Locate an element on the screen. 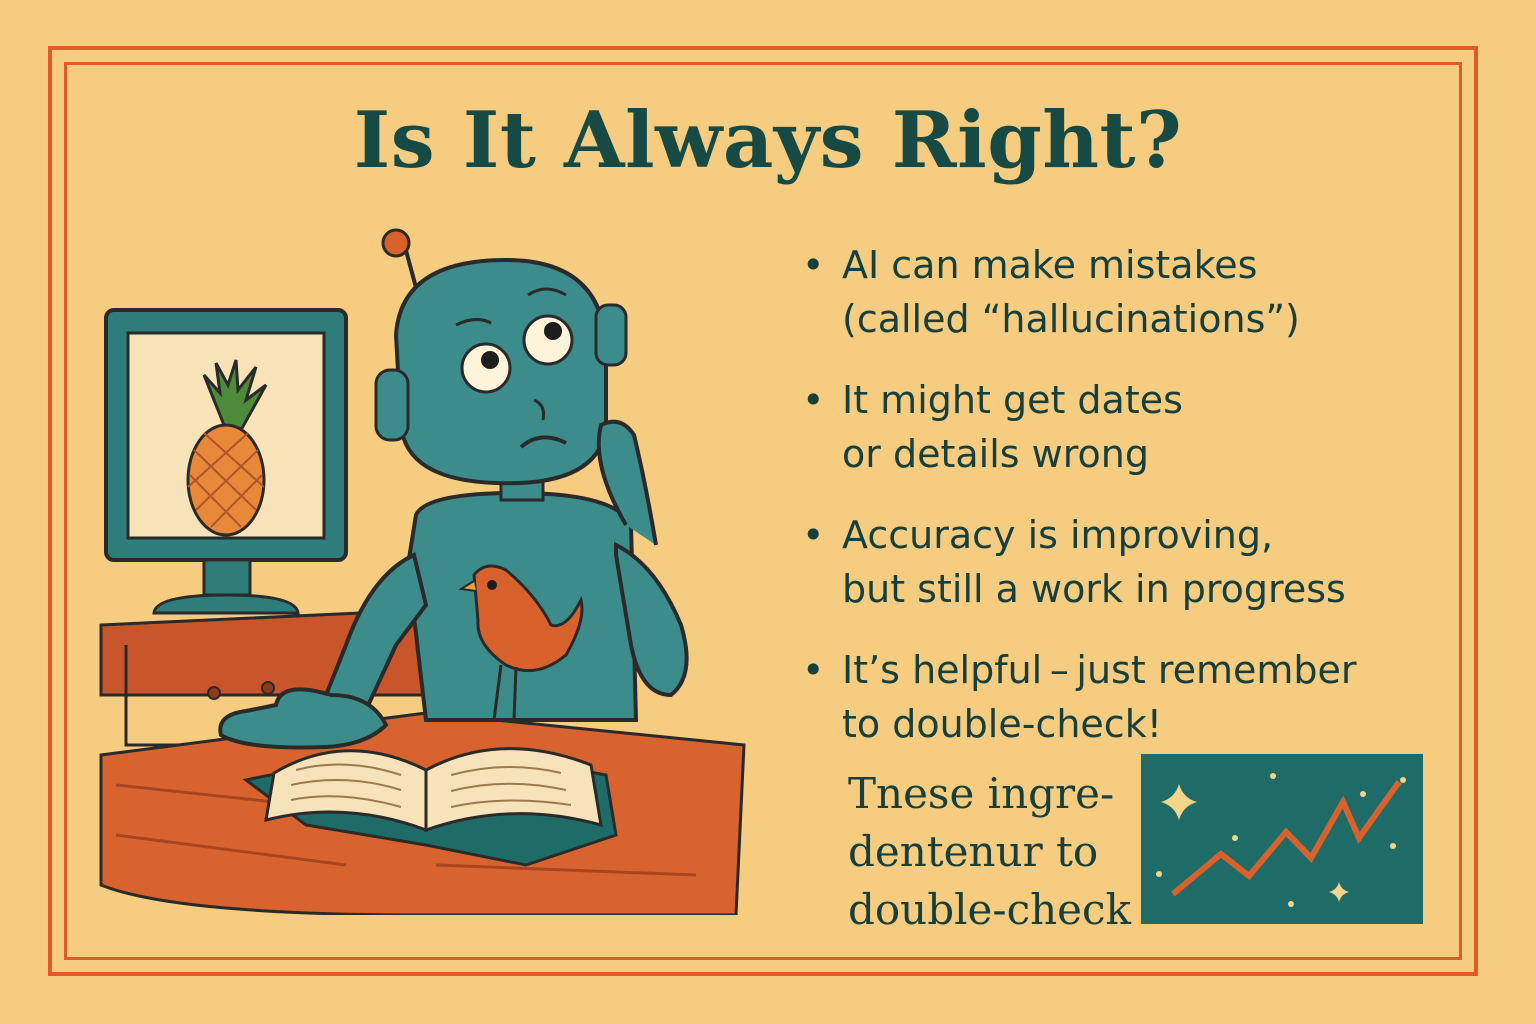 The height and width of the screenshot is (1024, 1536). pineapple-icon is located at coordinates (227, 448).